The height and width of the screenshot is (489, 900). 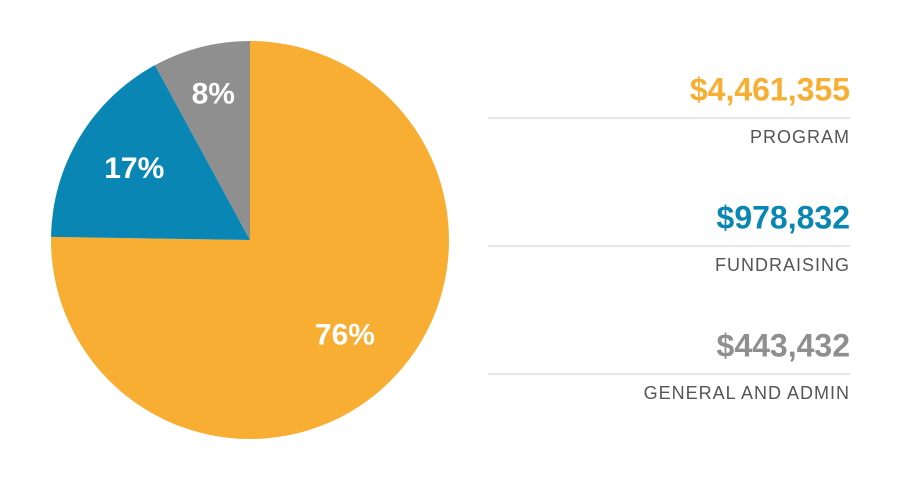 I want to click on category-label: FUNDRAISING, so click(x=782, y=265).